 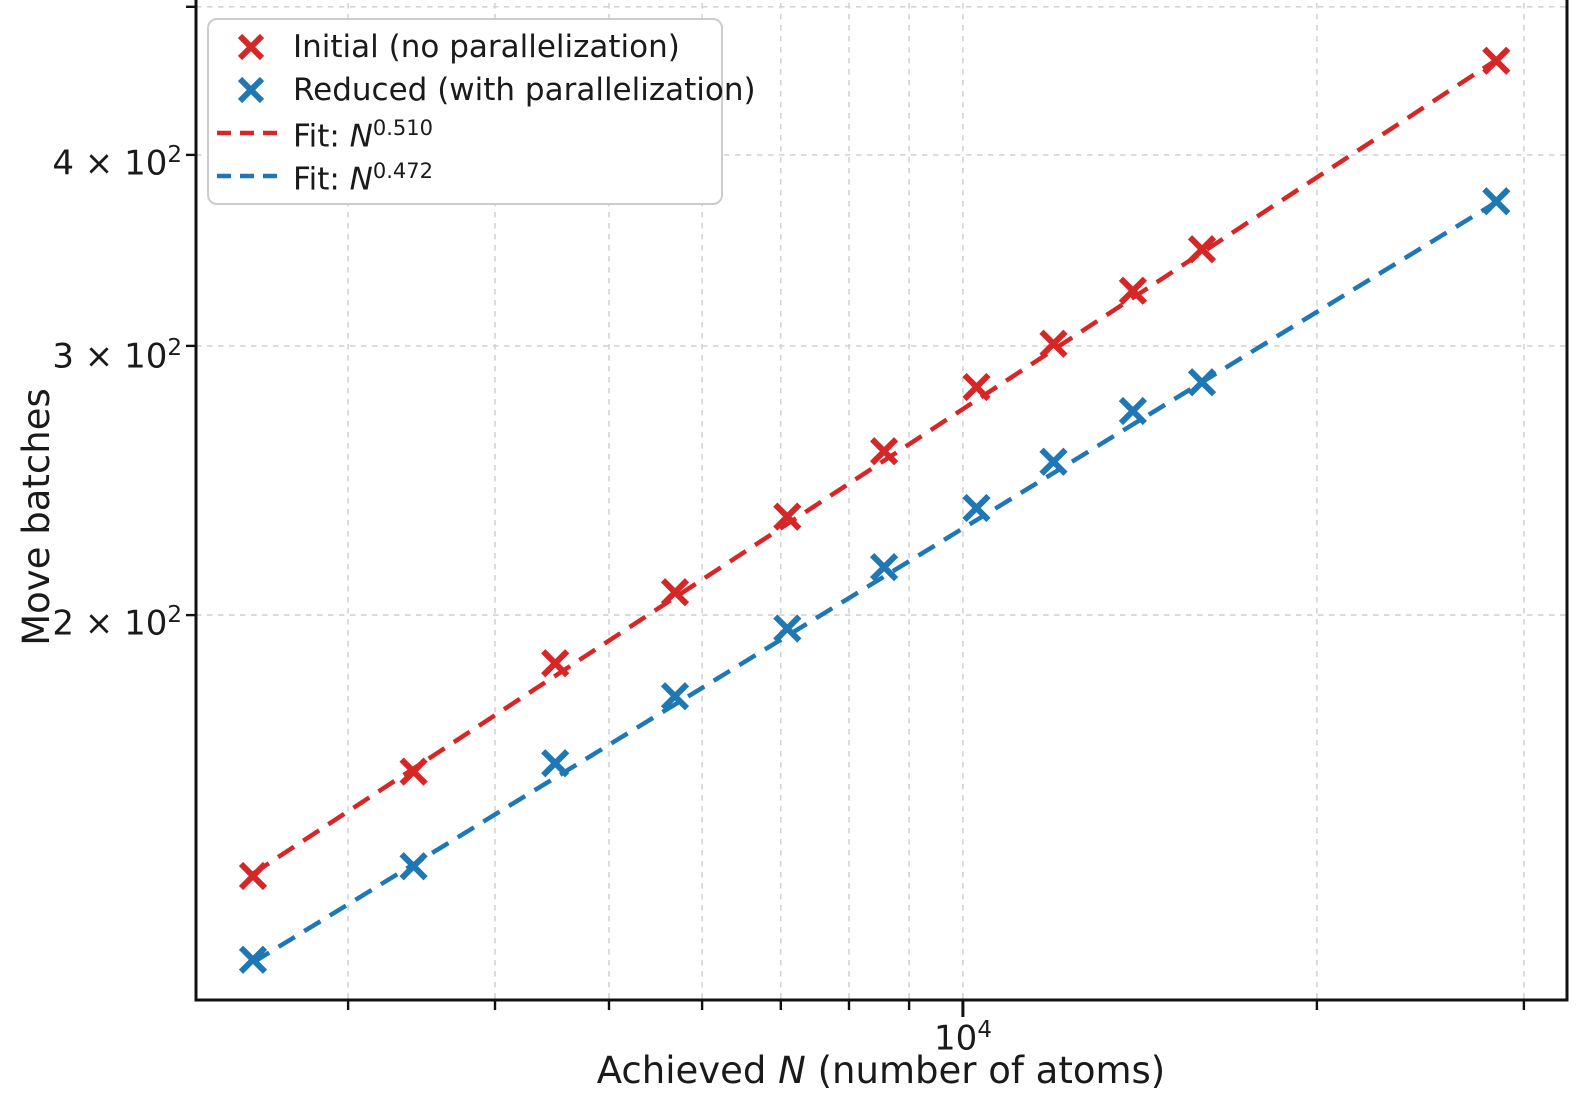 What do you see at coordinates (117, 356) in the screenshot?
I see `y-tick-label-300: 3 × 102` at bounding box center [117, 356].